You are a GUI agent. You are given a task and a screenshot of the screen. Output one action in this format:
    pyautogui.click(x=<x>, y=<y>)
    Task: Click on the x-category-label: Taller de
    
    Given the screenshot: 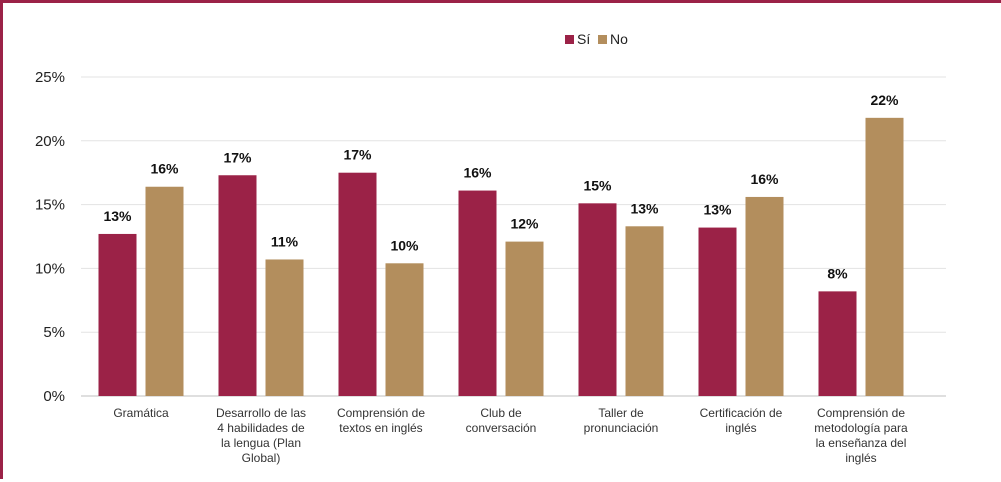 What is the action you would take?
    pyautogui.click(x=621, y=413)
    